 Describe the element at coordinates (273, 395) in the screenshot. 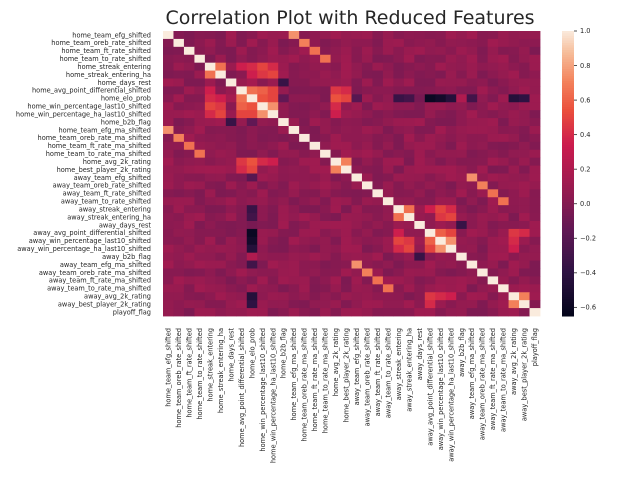

I see `x-tick-label: home_win_percentage_ha_last10_shifted` at that location.